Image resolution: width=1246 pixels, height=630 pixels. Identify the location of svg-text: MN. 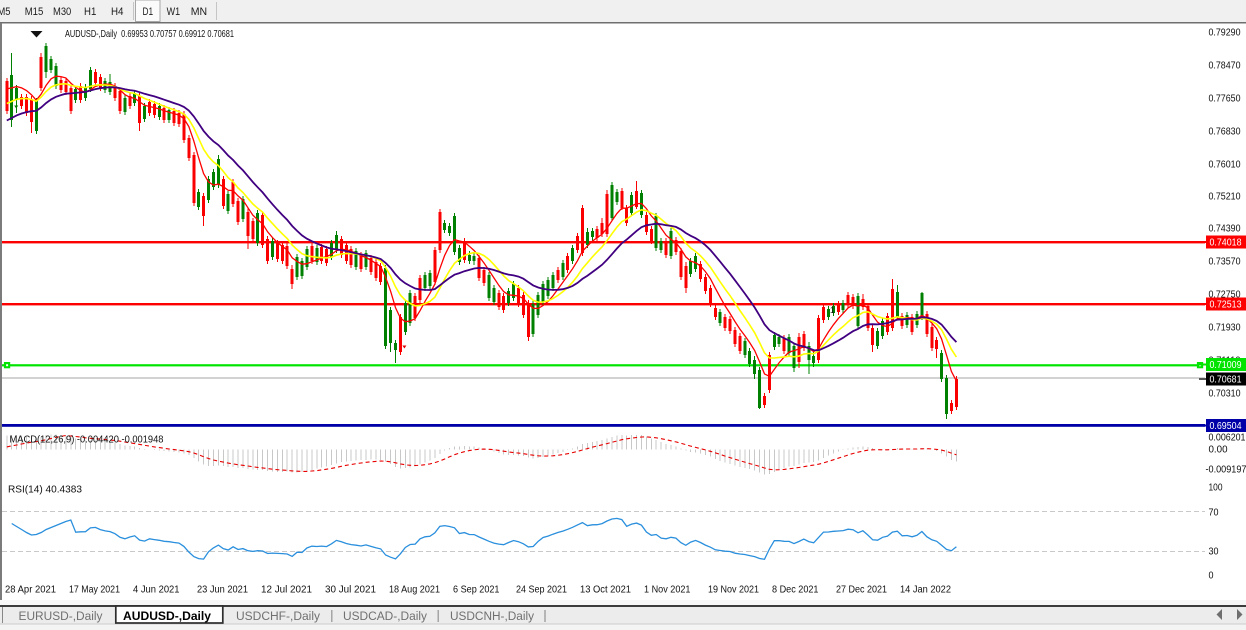
(199, 12).